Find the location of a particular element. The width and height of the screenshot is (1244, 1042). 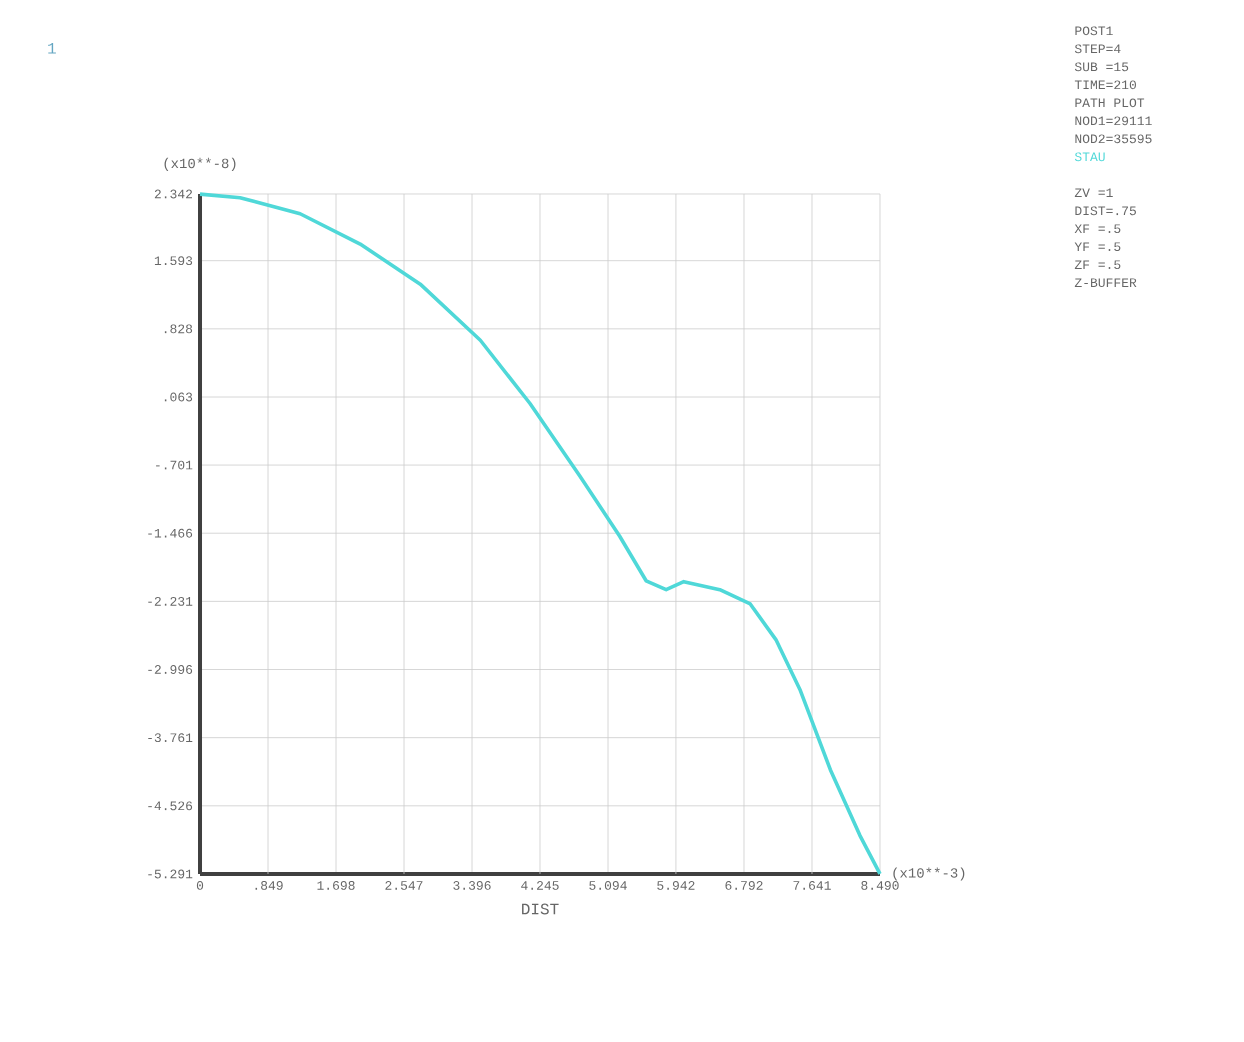

x-axis-title: DIST is located at coordinates (540, 909).